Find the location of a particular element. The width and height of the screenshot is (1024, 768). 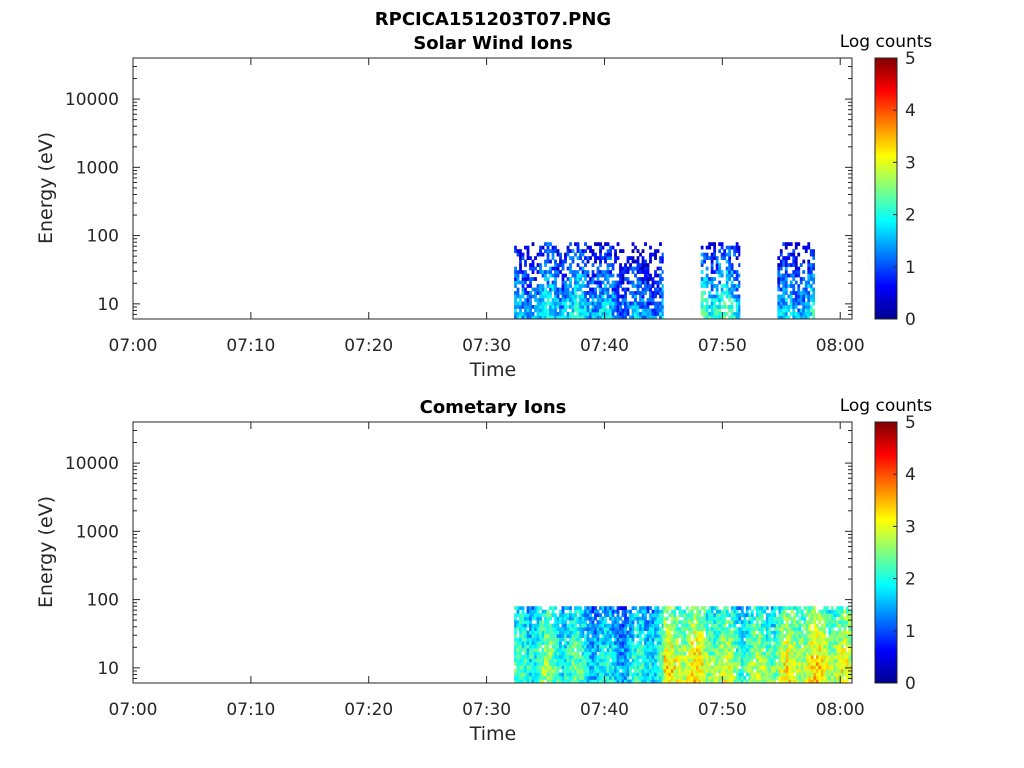

heatmap-cells is located at coordinates (664, 281).